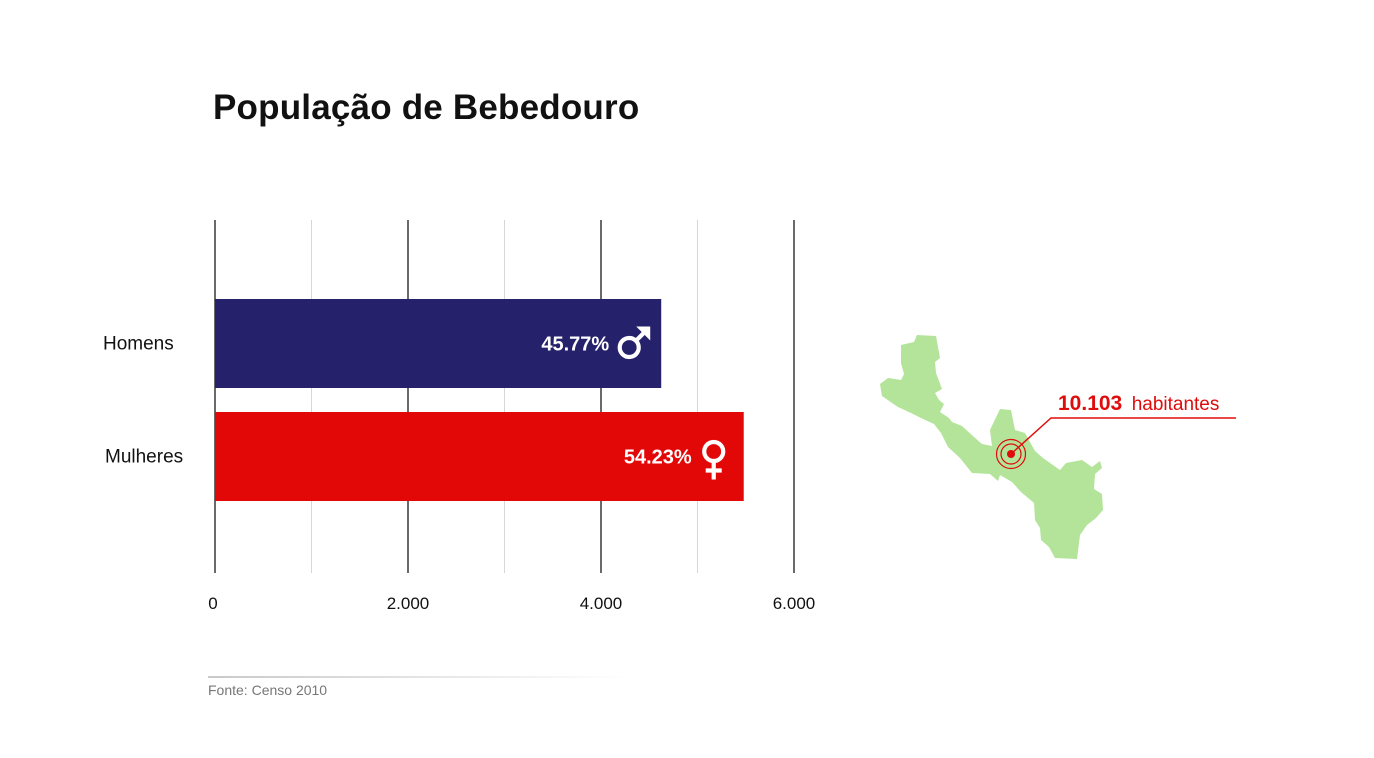 This screenshot has height=758, width=1374. I want to click on bebedouro-map-shape, so click(991, 447).